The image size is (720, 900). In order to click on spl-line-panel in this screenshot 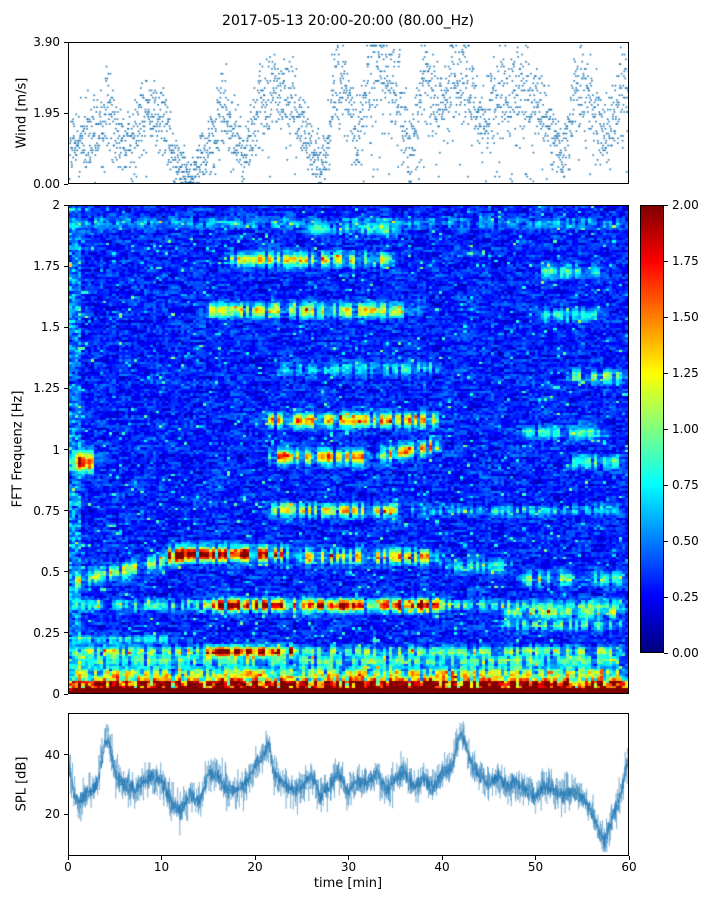, I will do `click(348, 784)`.